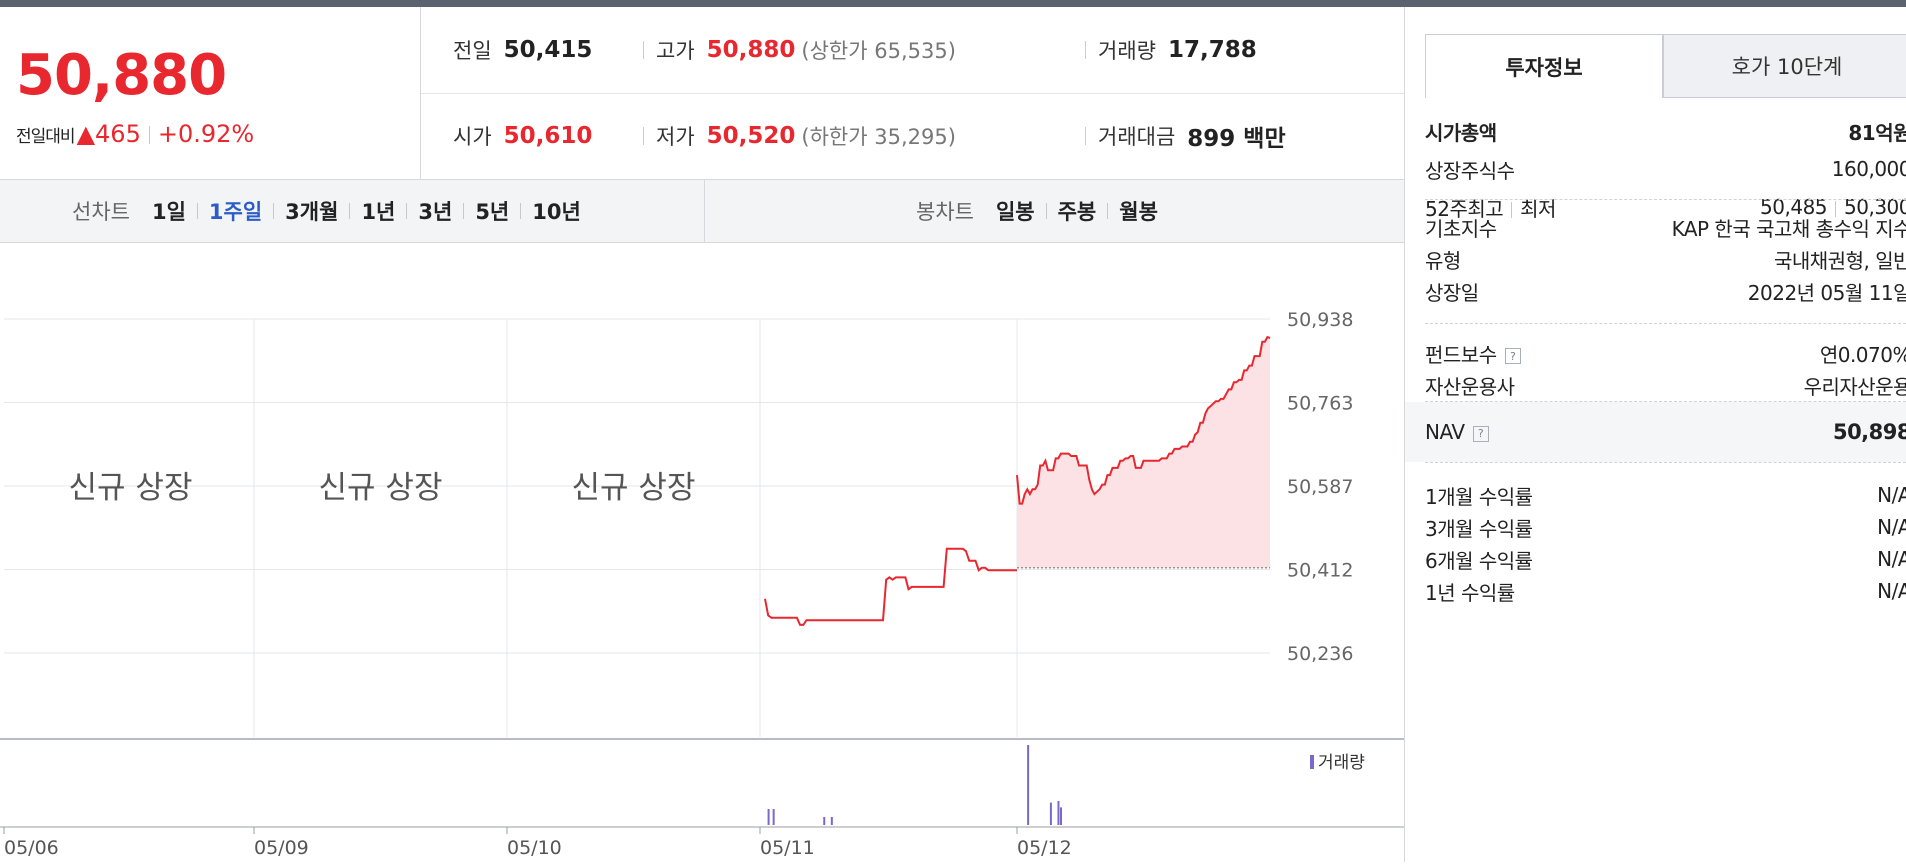  Describe the element at coordinates (1665, 495) in the screenshot. I see `return-1m-row: 1개월 수익률 N/A` at that location.